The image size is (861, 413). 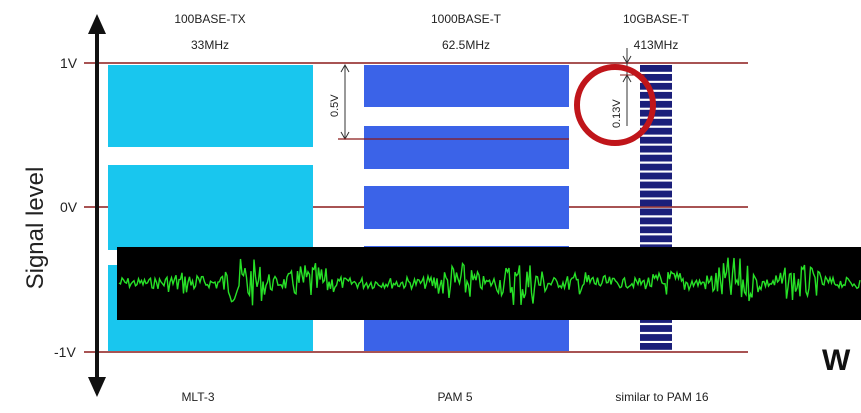 I want to click on noise-waveform, so click(x=489, y=281).